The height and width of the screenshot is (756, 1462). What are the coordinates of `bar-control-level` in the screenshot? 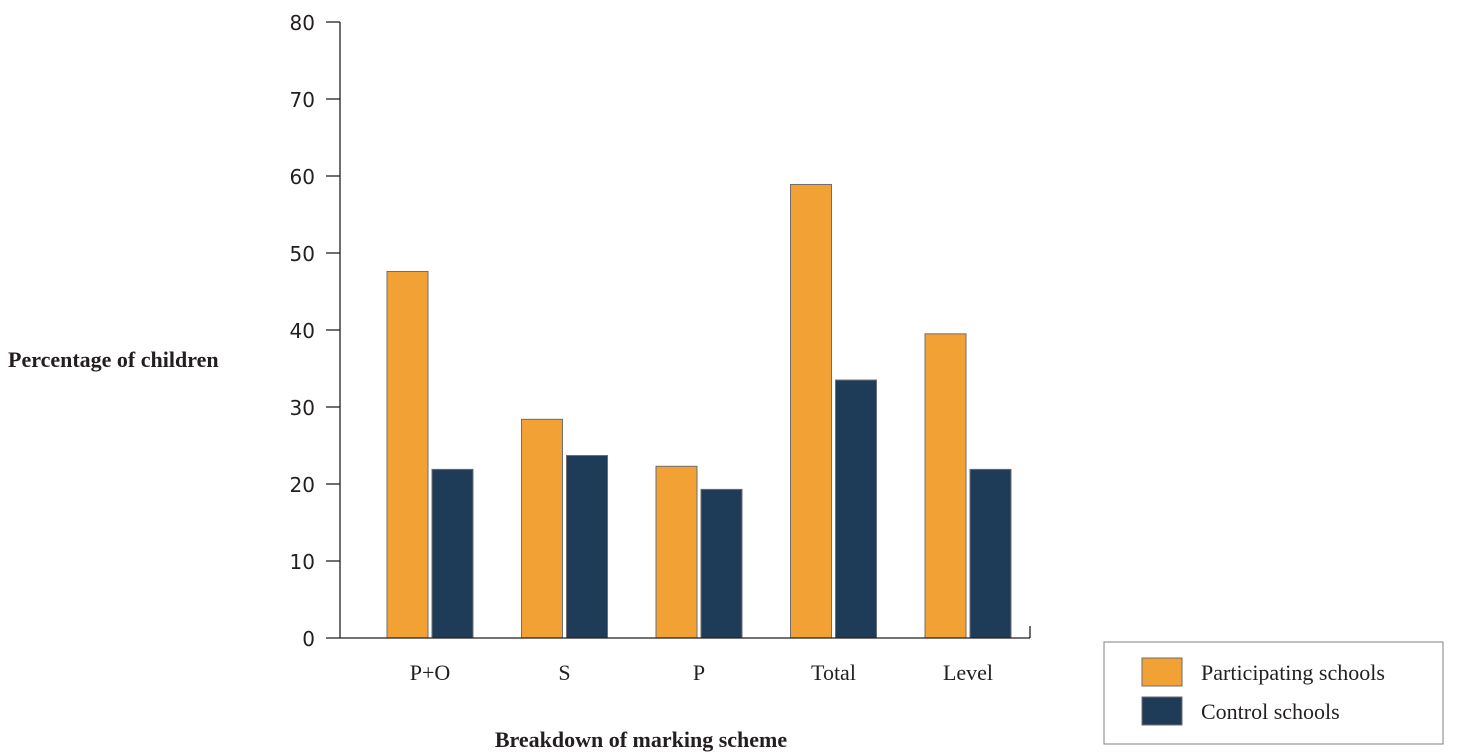 It's located at (990, 553).